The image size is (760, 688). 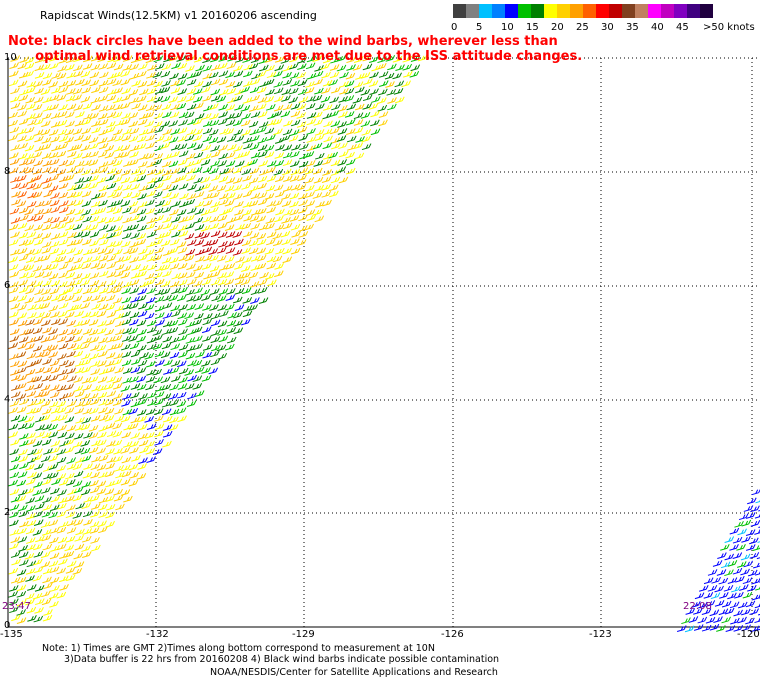 I want to click on x-tick-label: -126, so click(x=452, y=634).